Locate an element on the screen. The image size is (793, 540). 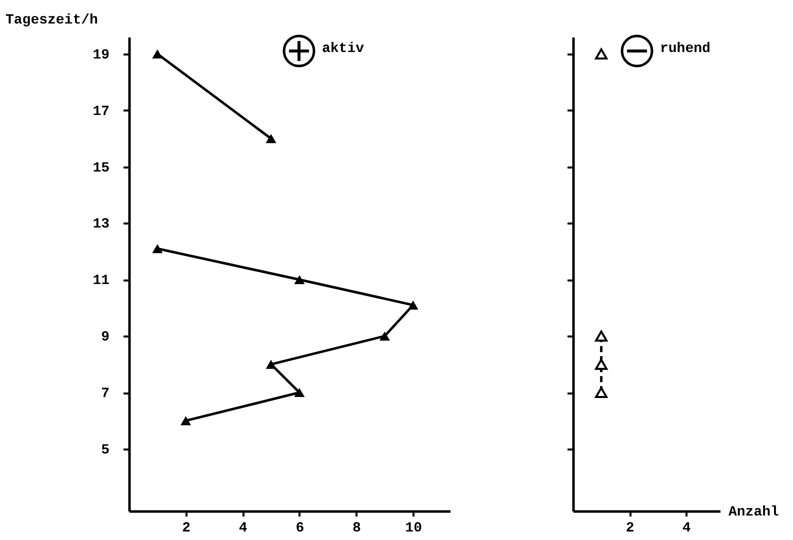
x-tick-label: 10 is located at coordinates (413, 528).